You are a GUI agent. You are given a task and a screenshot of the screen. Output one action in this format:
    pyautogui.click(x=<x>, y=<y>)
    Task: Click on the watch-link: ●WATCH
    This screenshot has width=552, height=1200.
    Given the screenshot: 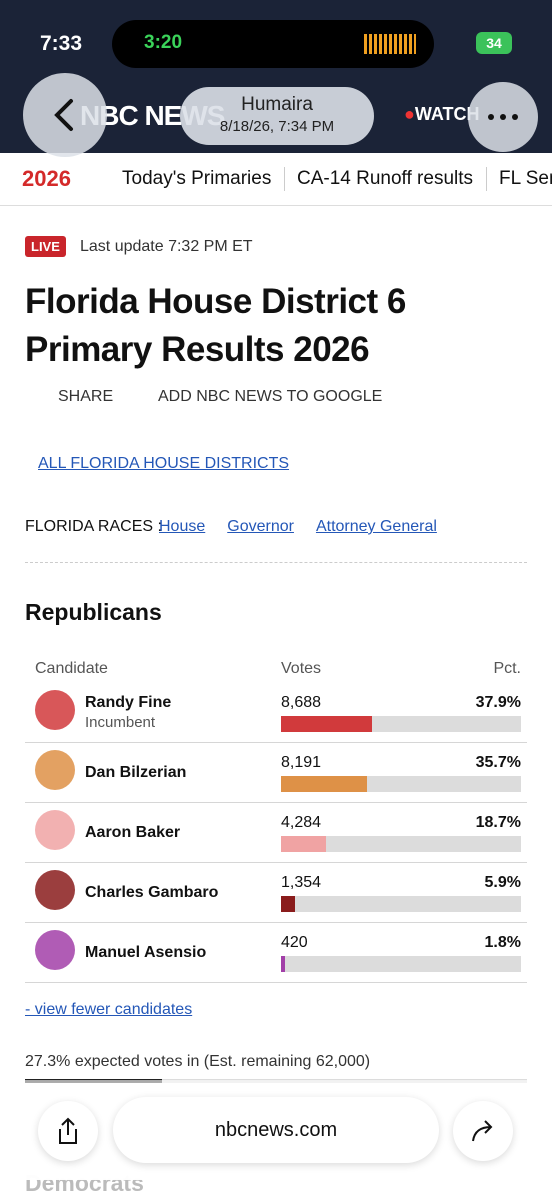 What is the action you would take?
    pyautogui.click(x=442, y=114)
    